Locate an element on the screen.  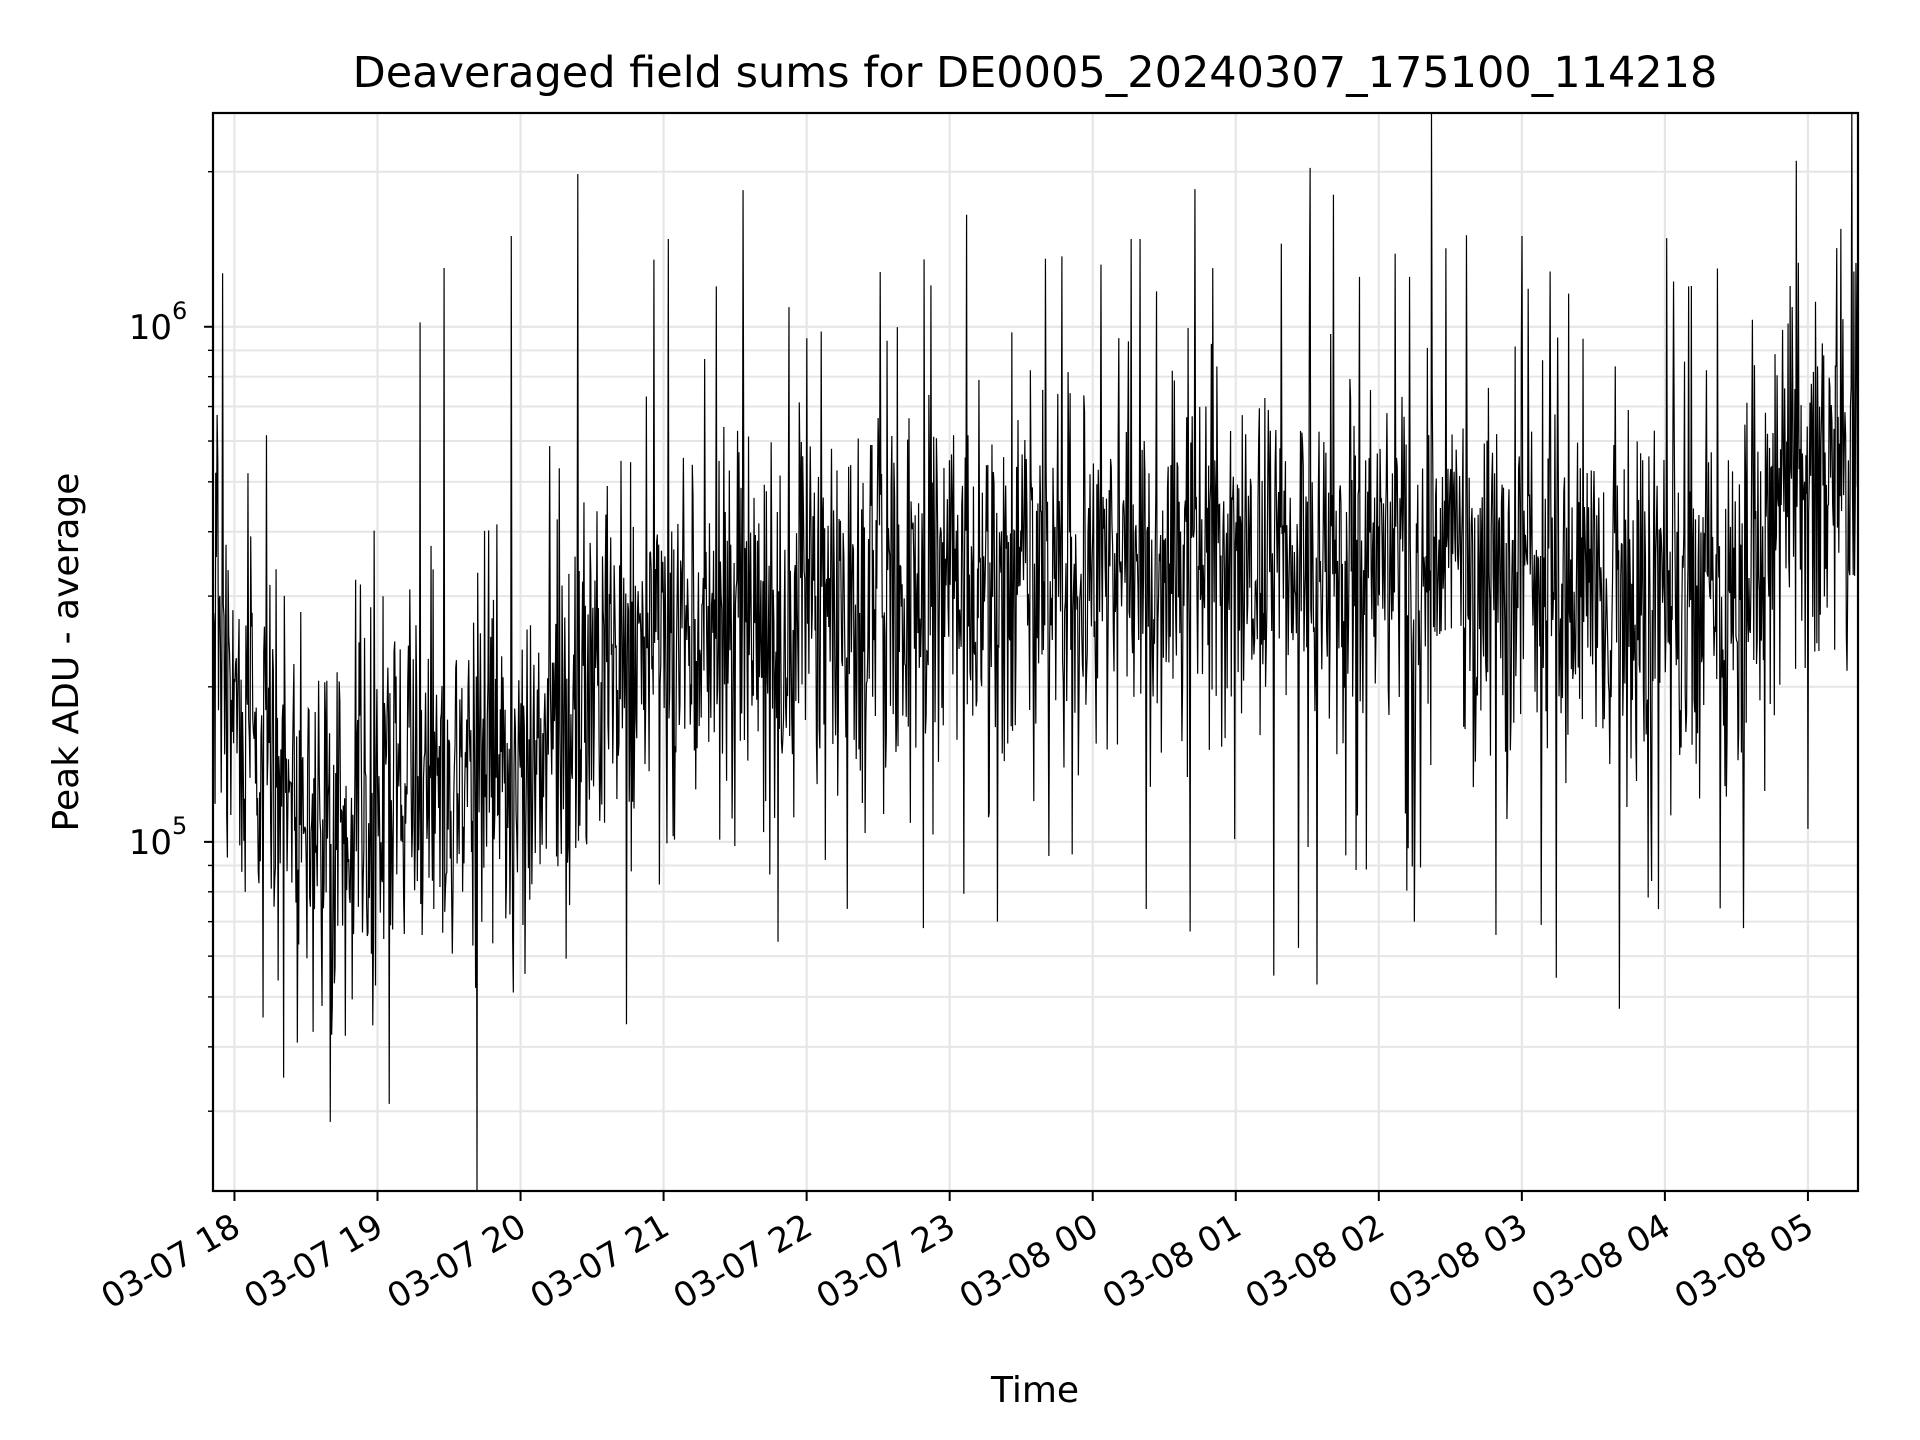
y-tick-label: 10⁶ is located at coordinates (158, 322).